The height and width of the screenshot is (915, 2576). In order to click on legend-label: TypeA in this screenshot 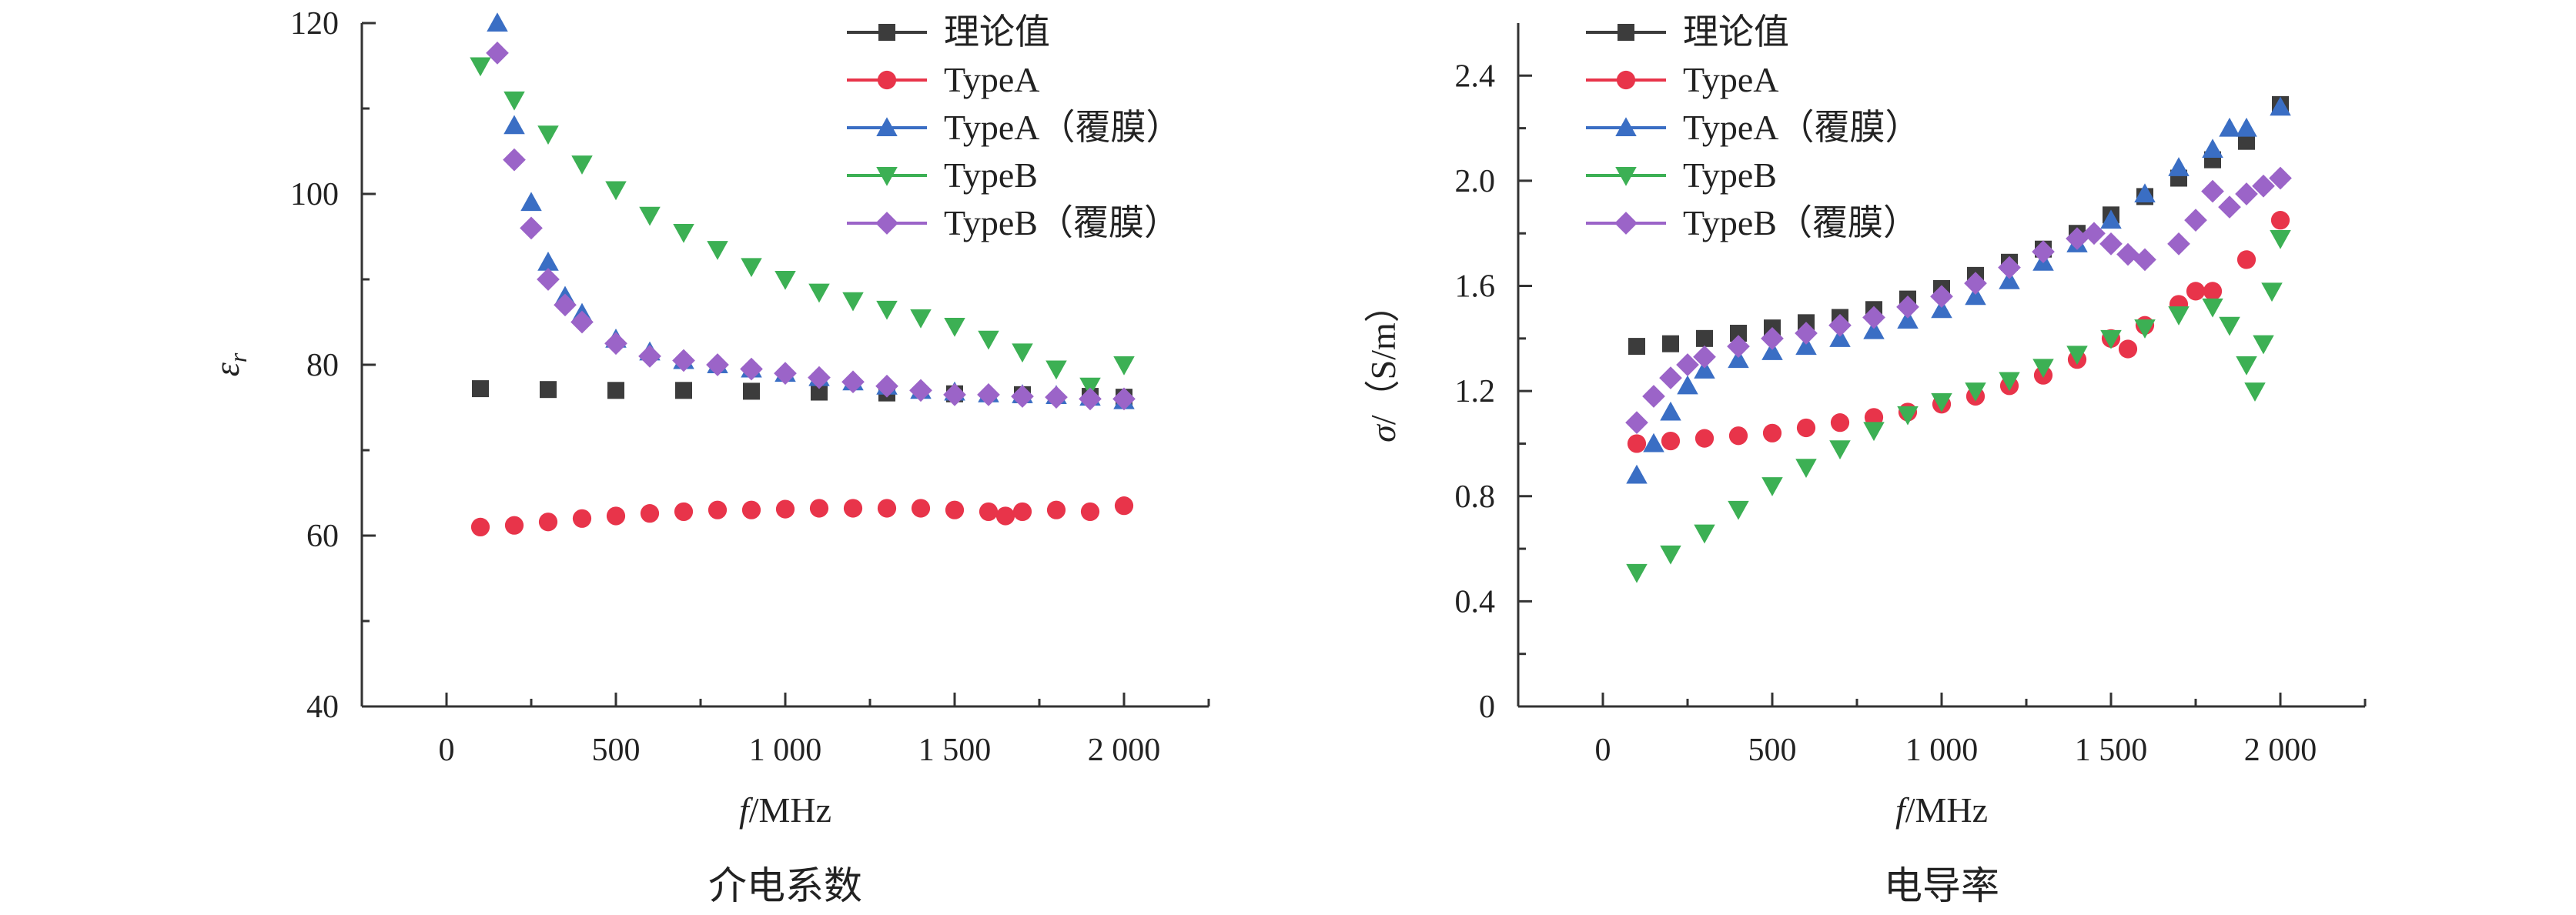, I will do `click(992, 79)`.